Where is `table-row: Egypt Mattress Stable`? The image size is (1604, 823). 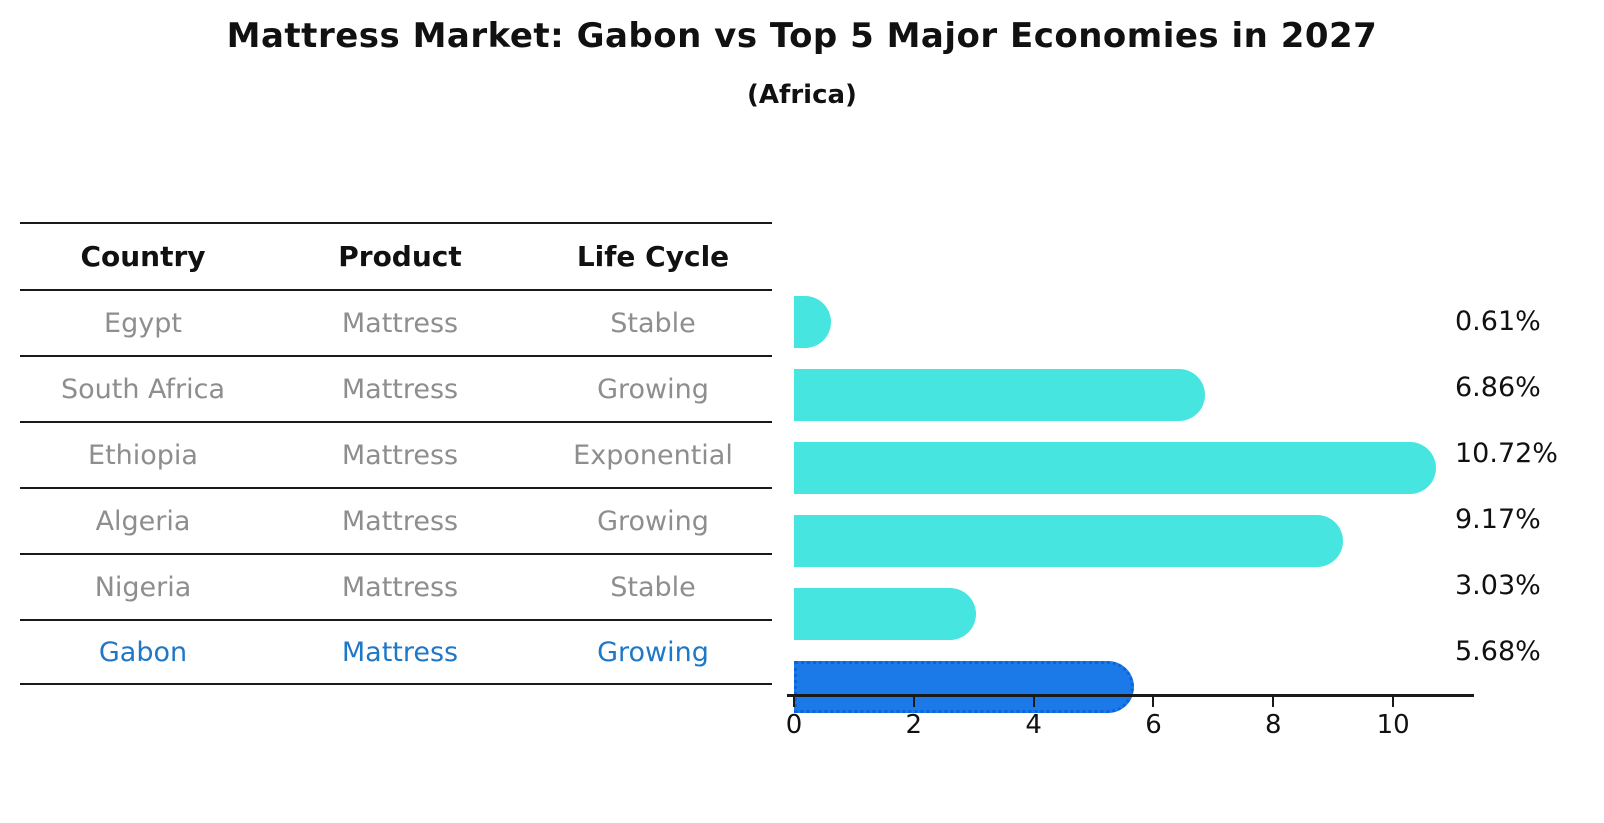 table-row: Egypt Mattress Stable is located at coordinates (396, 322).